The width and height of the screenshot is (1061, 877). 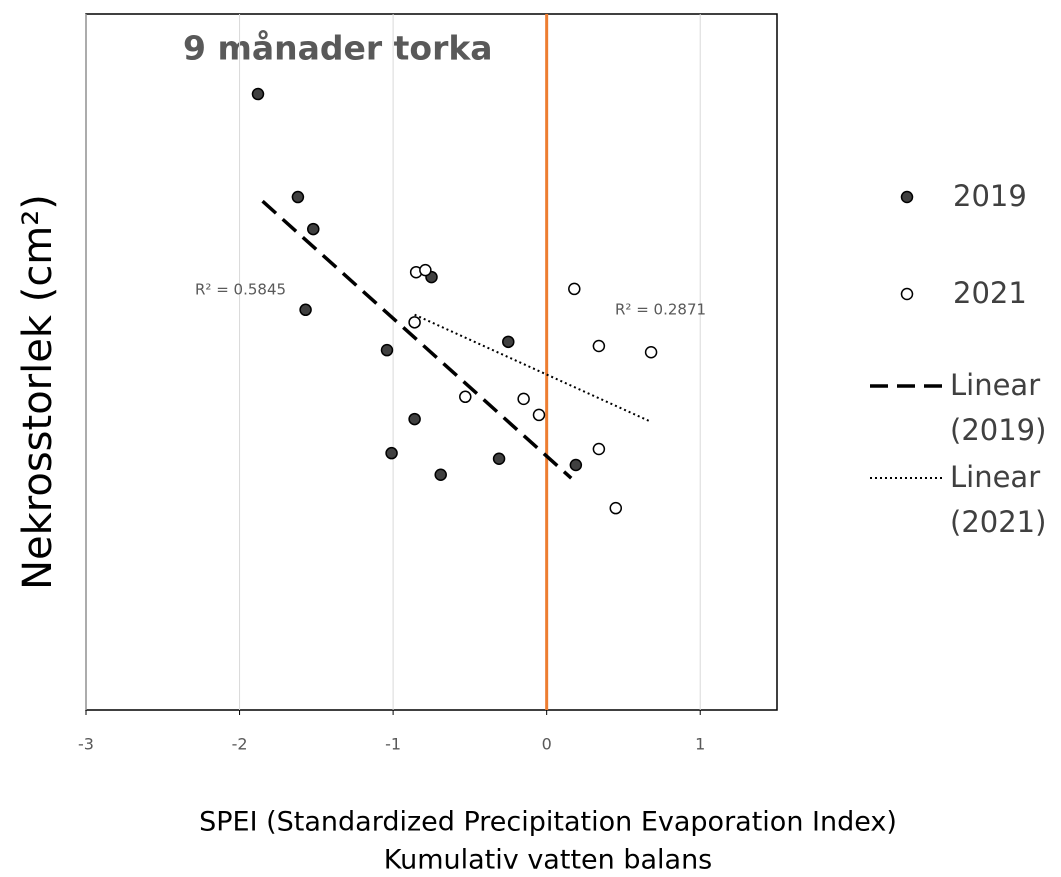 What do you see at coordinates (998, 407) in the screenshot?
I see `legend-label: Linear (2019)` at bounding box center [998, 407].